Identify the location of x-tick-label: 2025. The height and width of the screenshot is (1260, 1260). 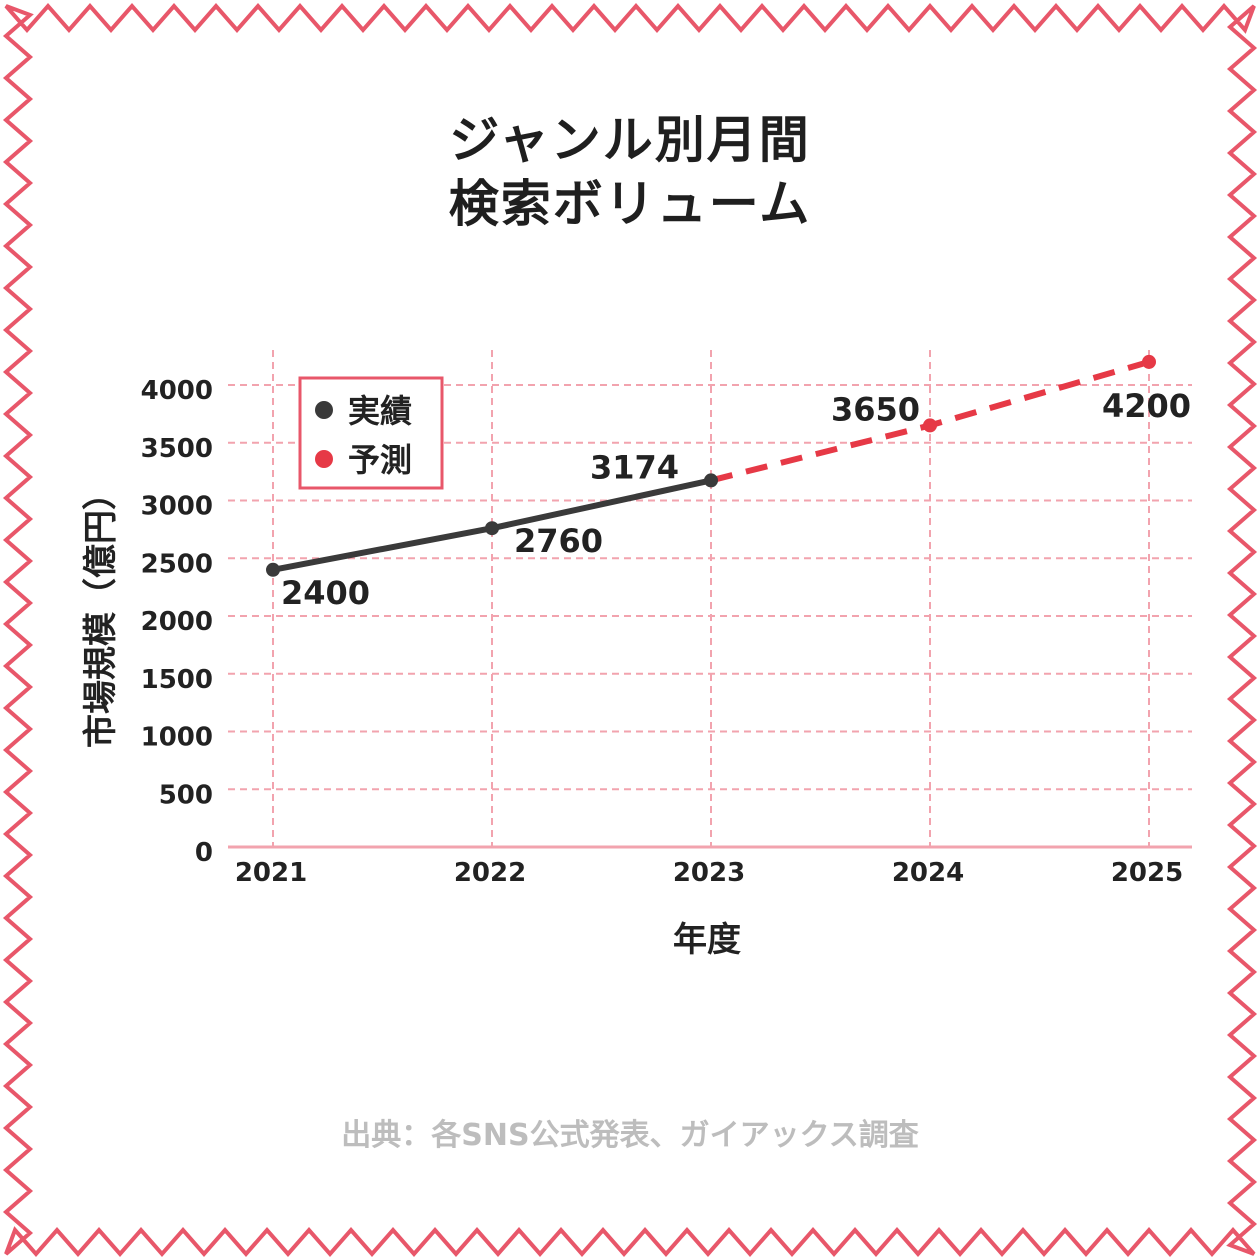
(1147, 873).